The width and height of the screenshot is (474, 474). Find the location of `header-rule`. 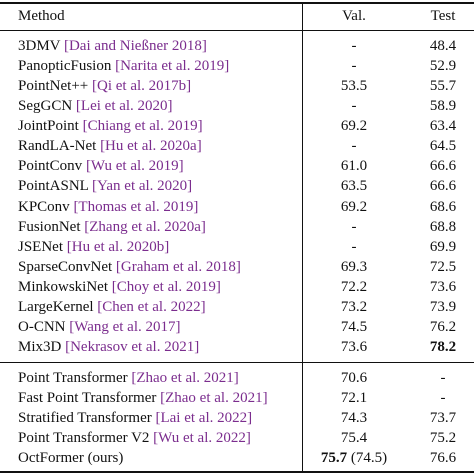

header-rule is located at coordinates (237, 30).